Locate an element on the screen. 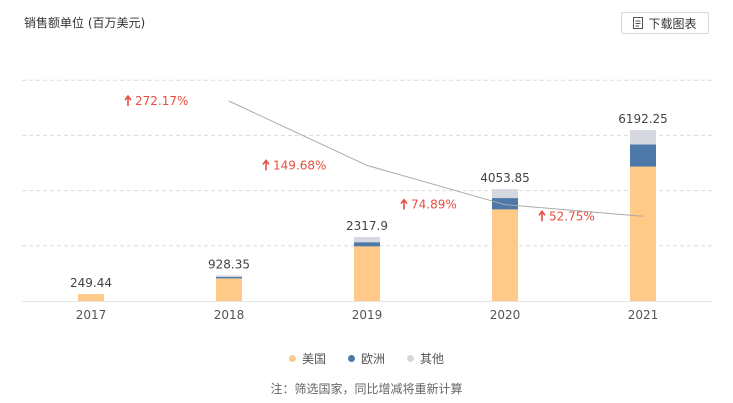 The height and width of the screenshot is (403, 733). x-tick-label: 2021 is located at coordinates (643, 315).